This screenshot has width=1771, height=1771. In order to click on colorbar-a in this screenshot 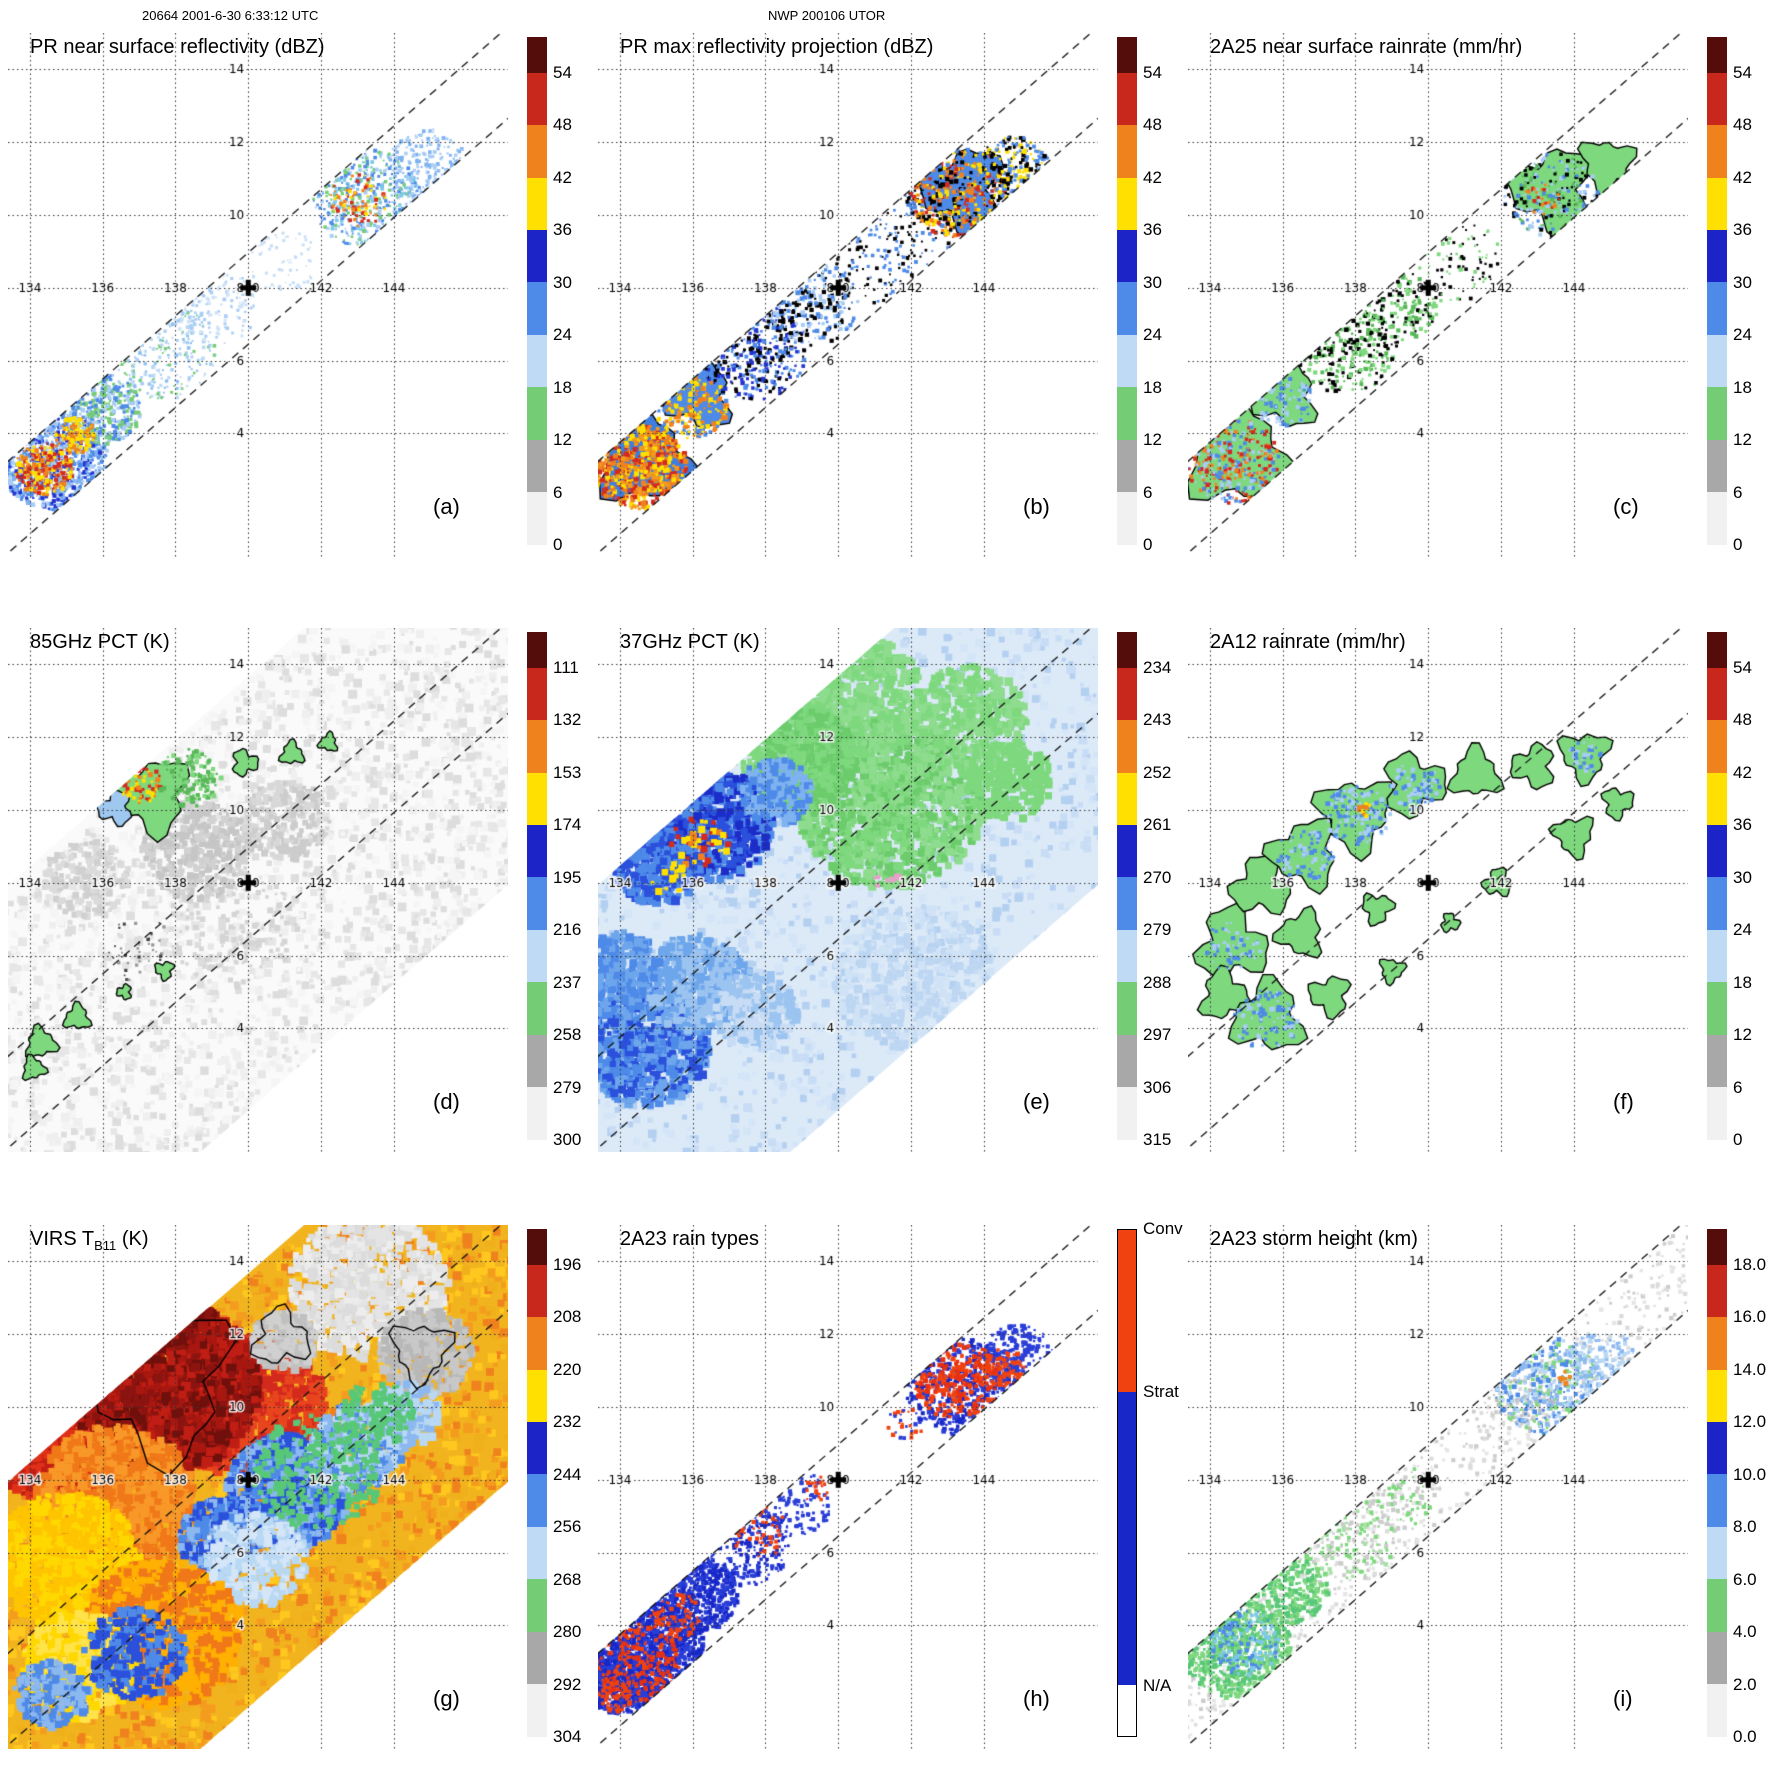, I will do `click(537, 291)`.